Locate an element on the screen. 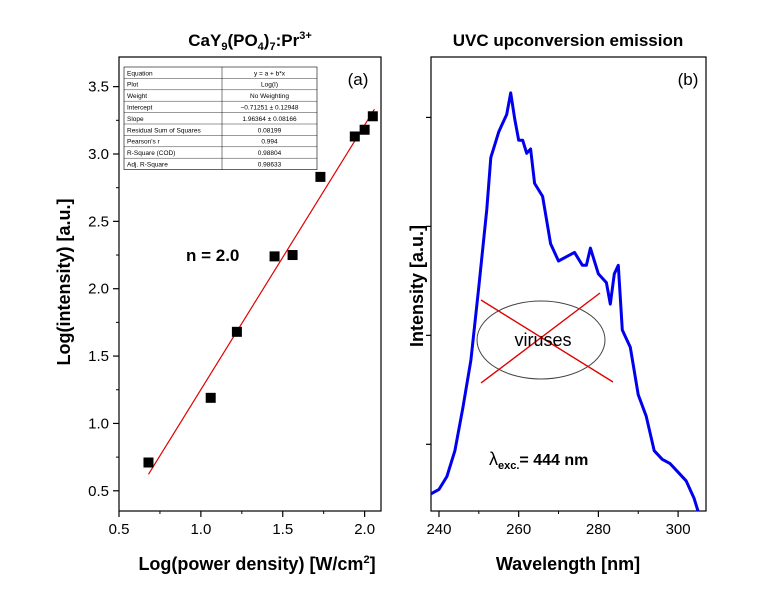  panel-b-y-axis-title: Intensity [a.u.] is located at coordinates (417, 286).